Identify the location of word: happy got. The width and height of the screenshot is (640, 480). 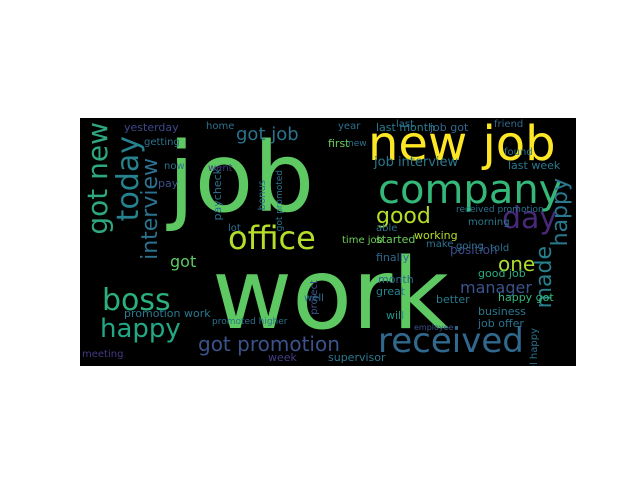
(526, 297).